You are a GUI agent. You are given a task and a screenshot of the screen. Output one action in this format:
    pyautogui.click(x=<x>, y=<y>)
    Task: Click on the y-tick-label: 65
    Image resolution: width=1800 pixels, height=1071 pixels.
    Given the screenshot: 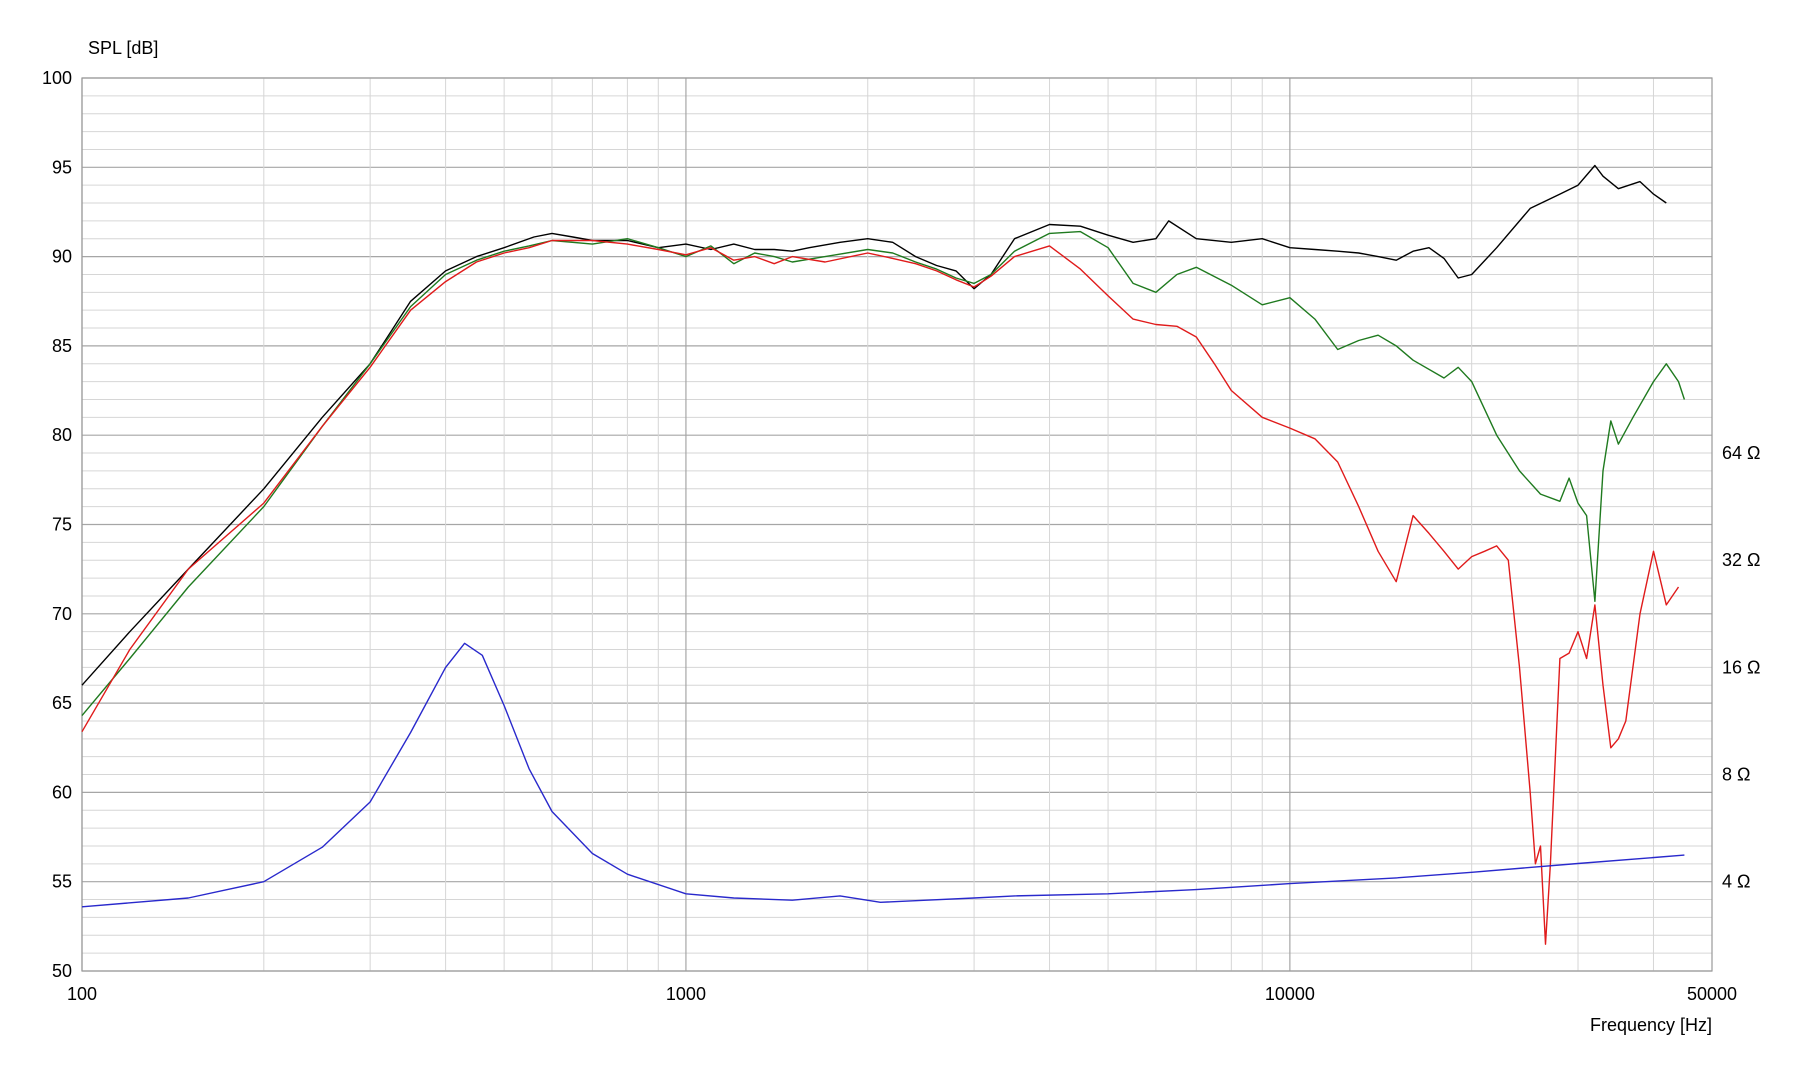 What is the action you would take?
    pyautogui.click(x=62, y=703)
    